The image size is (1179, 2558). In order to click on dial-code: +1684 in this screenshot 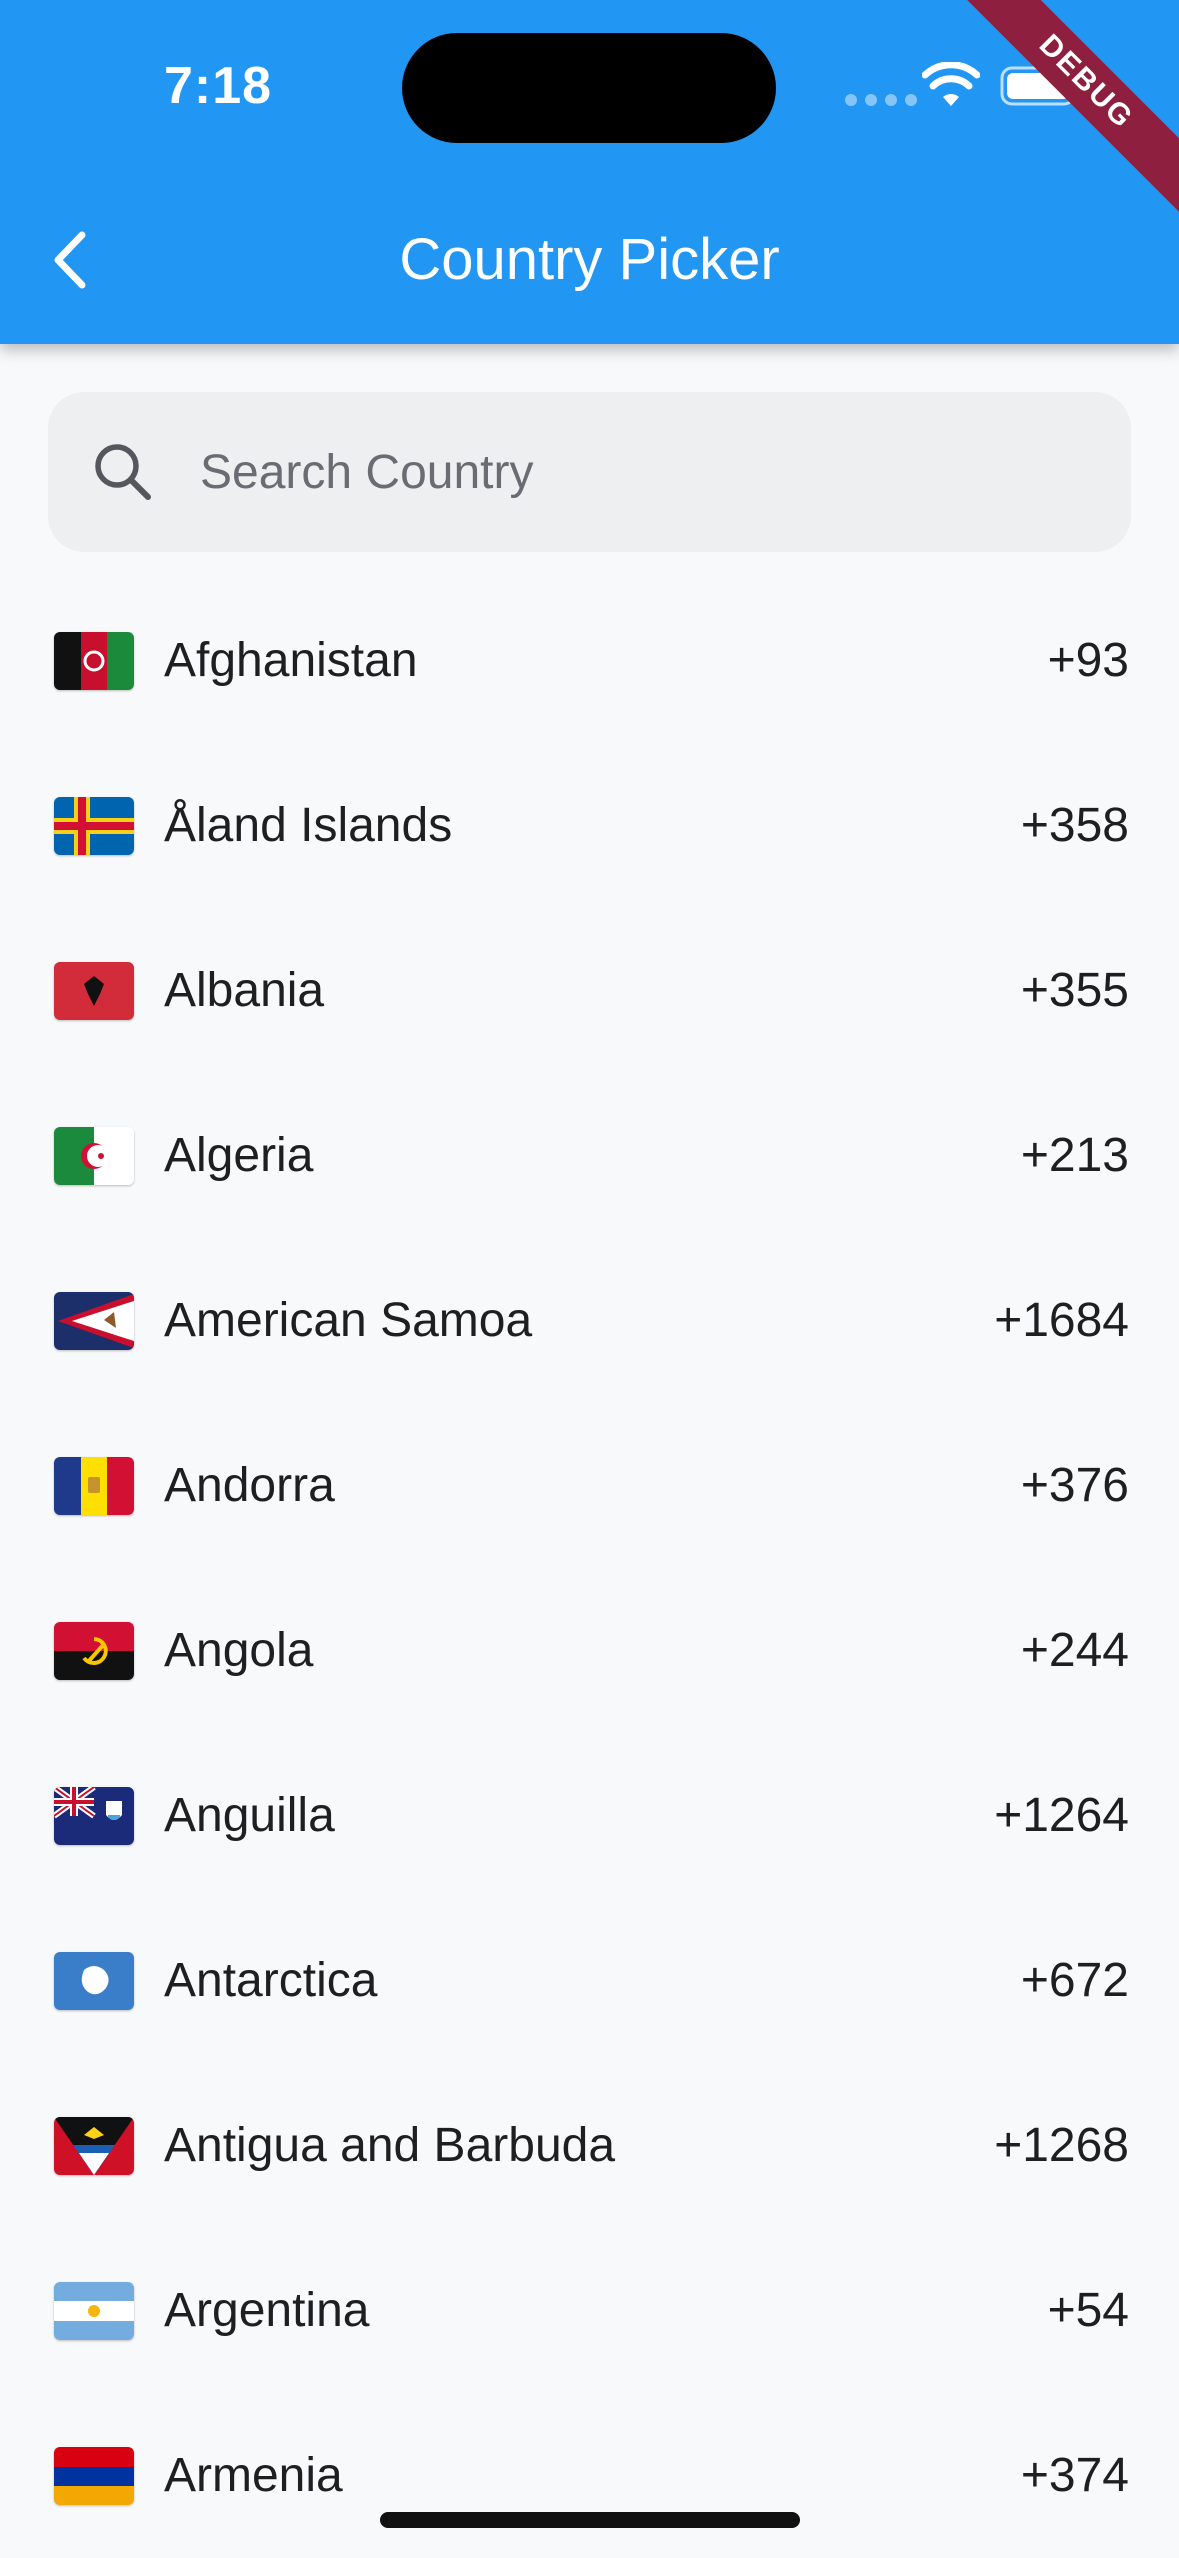, I will do `click(1061, 1320)`.